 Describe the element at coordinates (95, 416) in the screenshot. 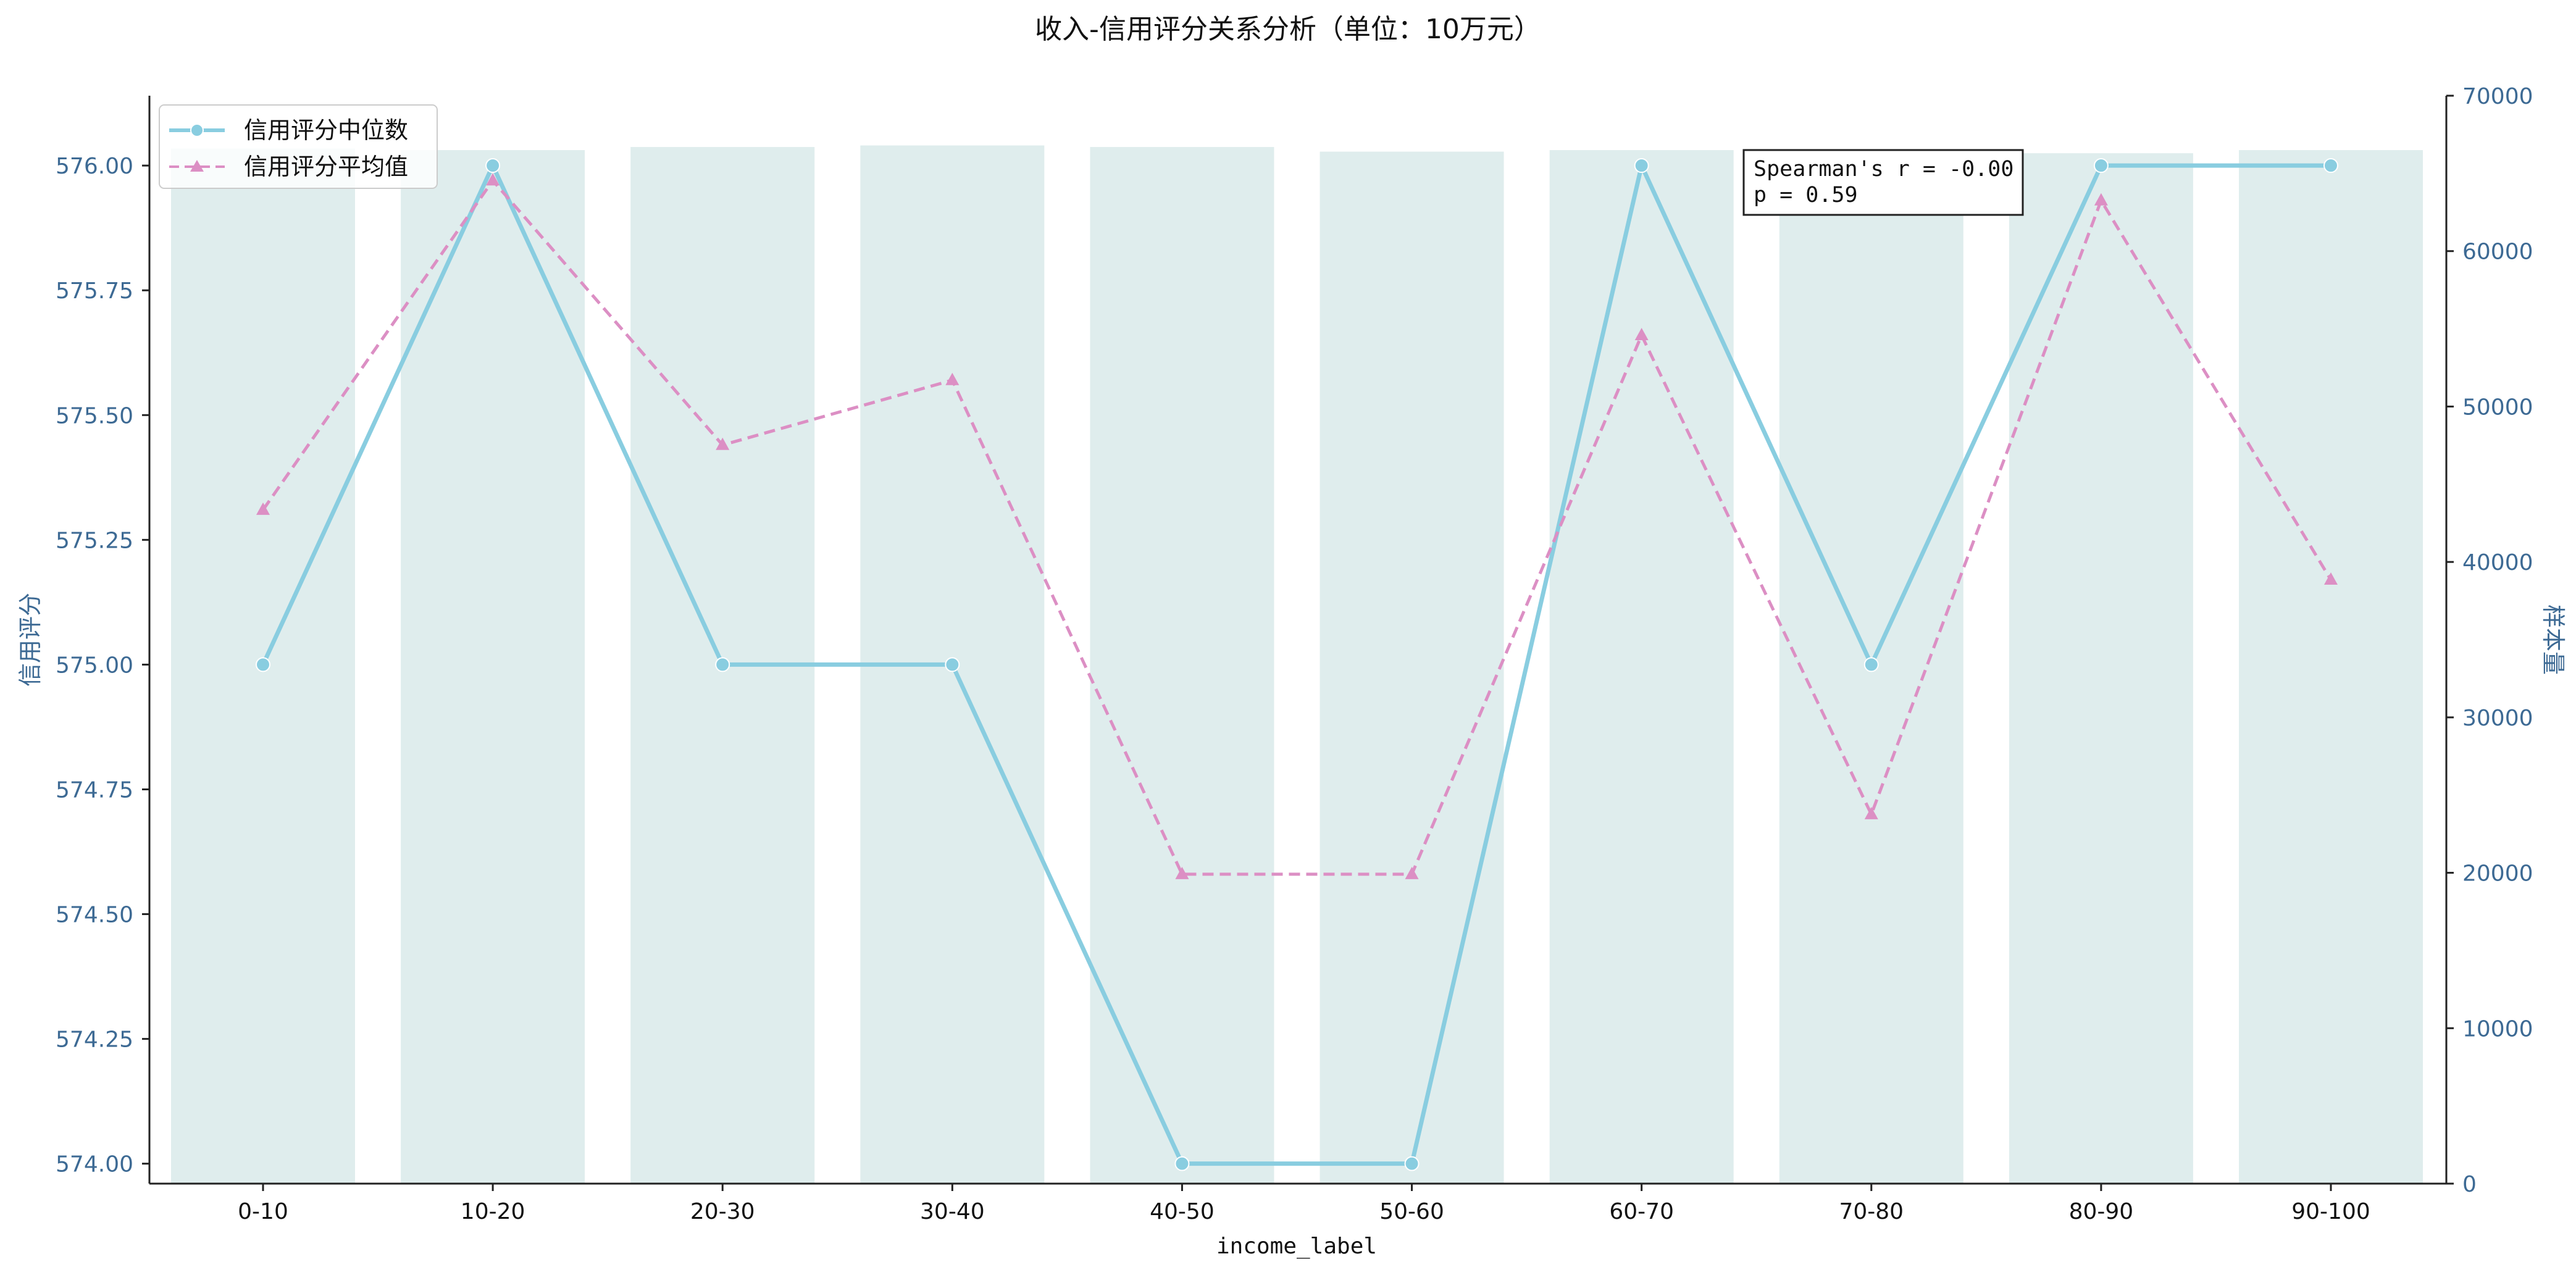

I see `left-tick-label: 575.50` at that location.